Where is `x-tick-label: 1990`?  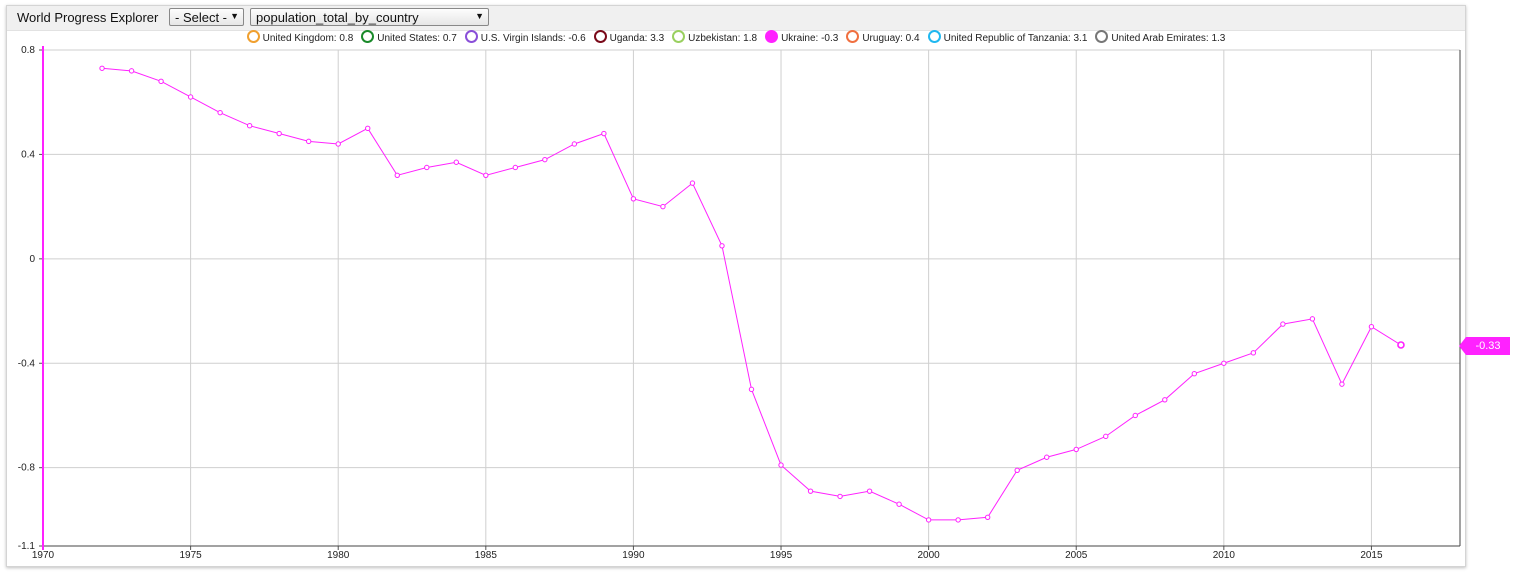 x-tick-label: 1990 is located at coordinates (633, 555).